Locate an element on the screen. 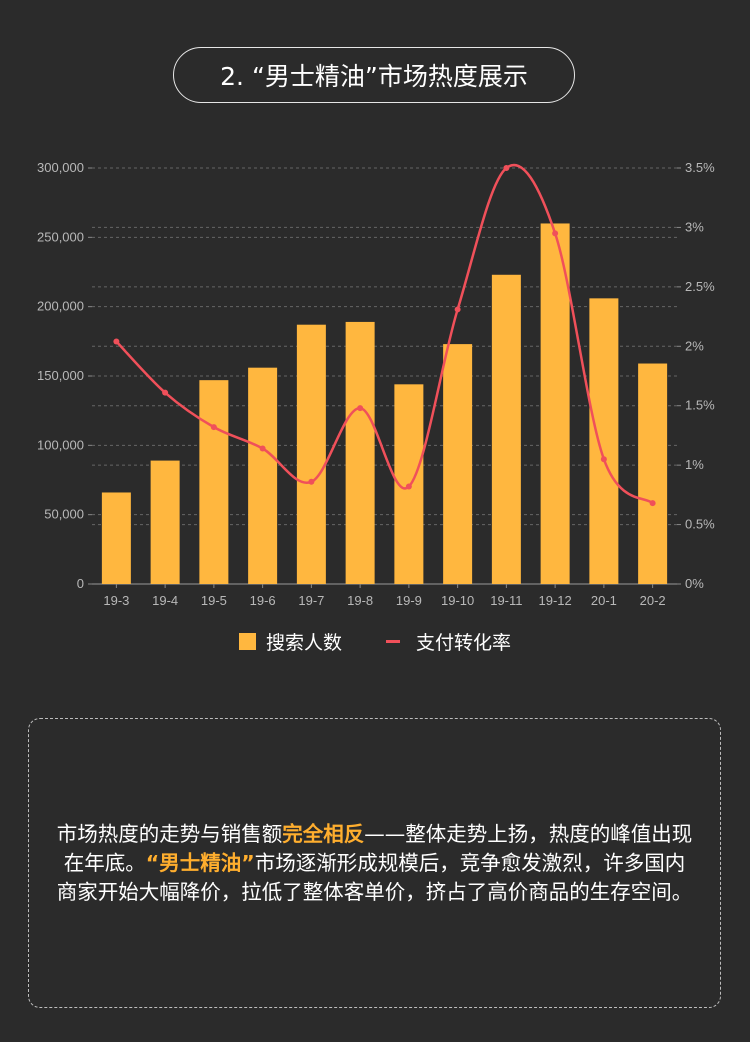 This screenshot has height=1042, width=750. x-tick-label: 19-9 is located at coordinates (409, 600).